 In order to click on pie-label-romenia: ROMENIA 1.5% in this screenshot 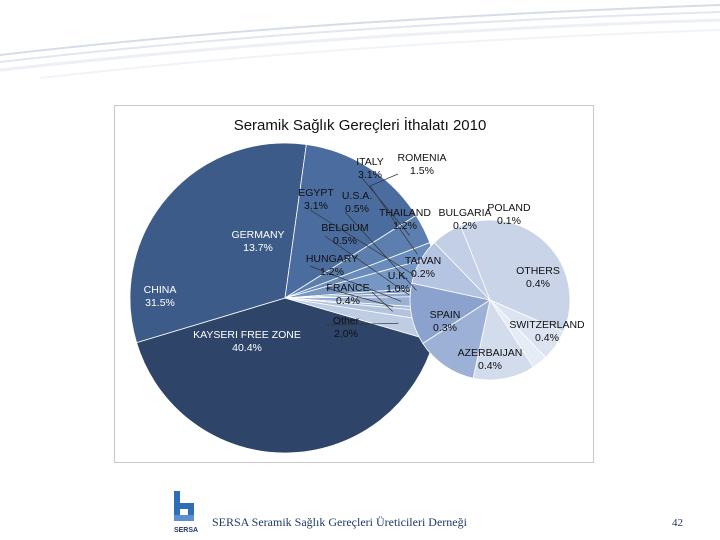, I will do `click(421, 164)`.